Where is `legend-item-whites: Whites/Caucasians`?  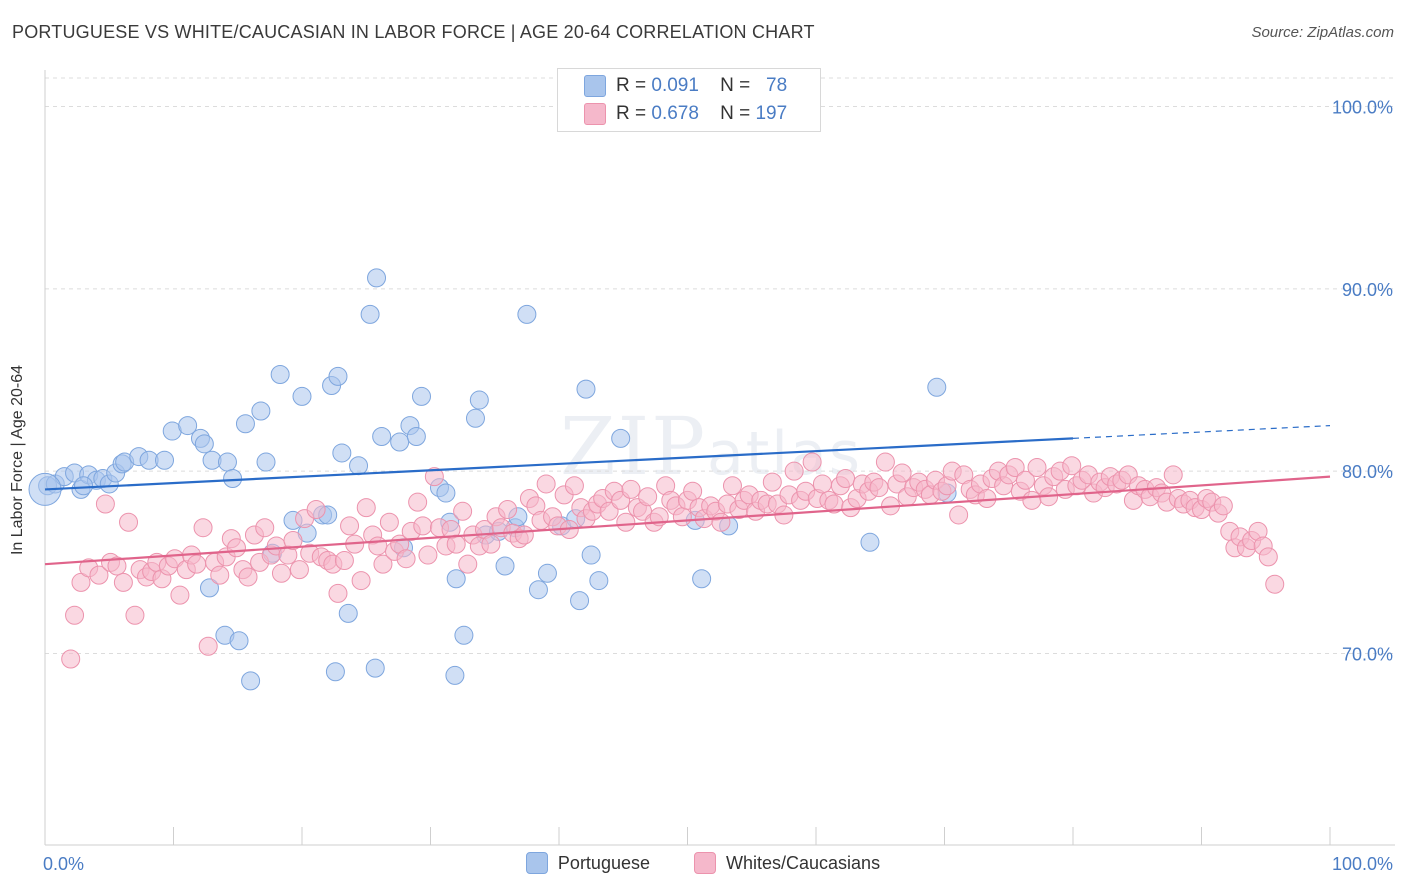 legend-item-whites: Whites/Caucasians is located at coordinates (787, 863).